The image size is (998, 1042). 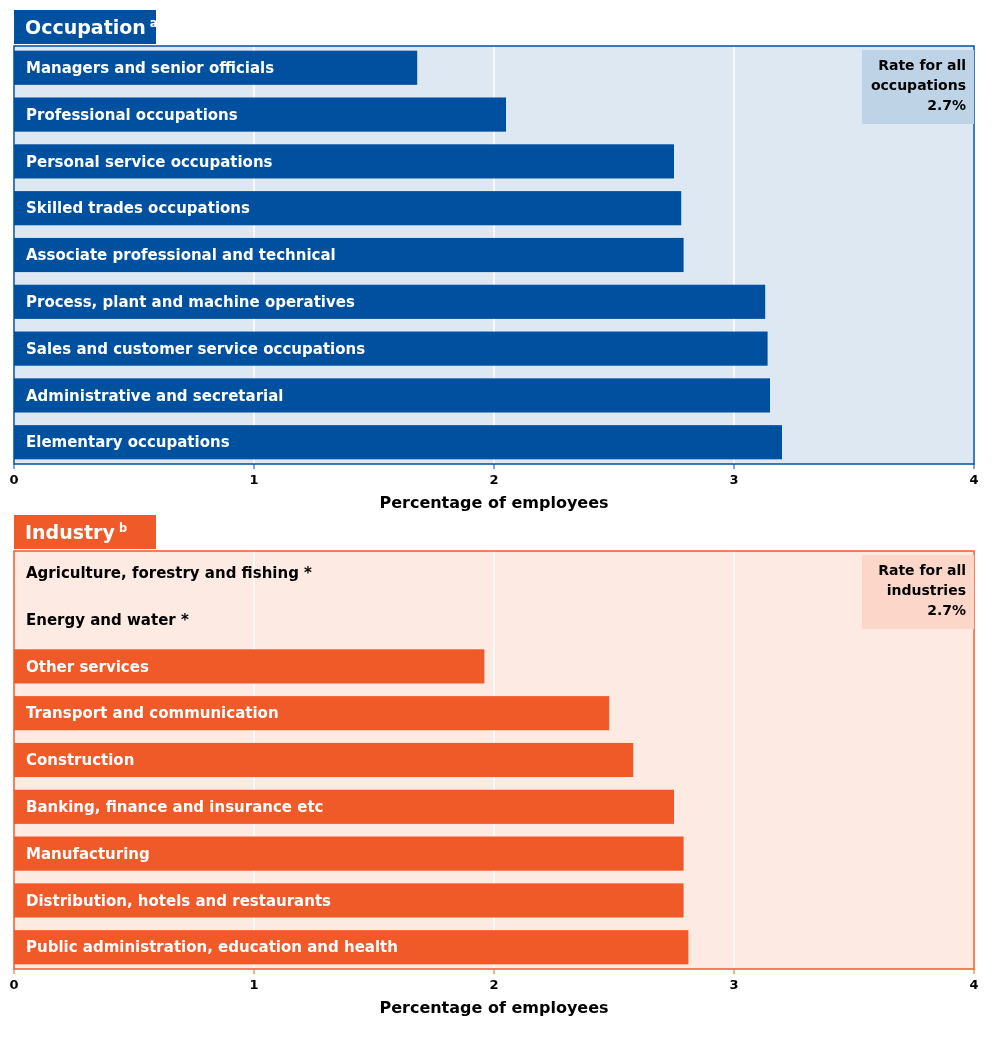 What do you see at coordinates (150, 68) in the screenshot?
I see `y-tick-label: Managers and senior officials` at bounding box center [150, 68].